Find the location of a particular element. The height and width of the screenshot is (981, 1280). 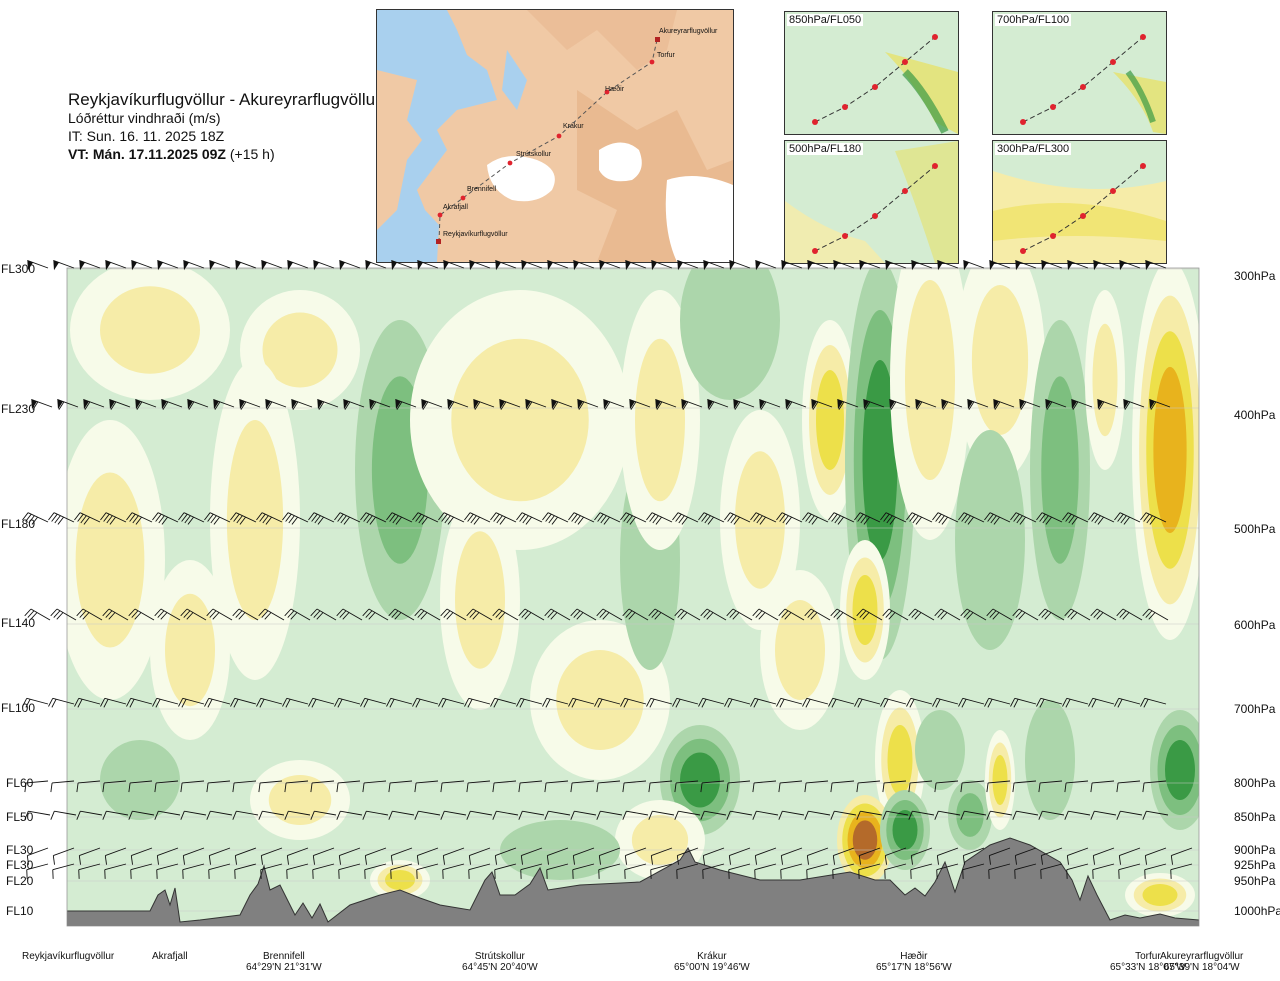

level-map-850: 850hPa/FL050 is located at coordinates (871, 73).